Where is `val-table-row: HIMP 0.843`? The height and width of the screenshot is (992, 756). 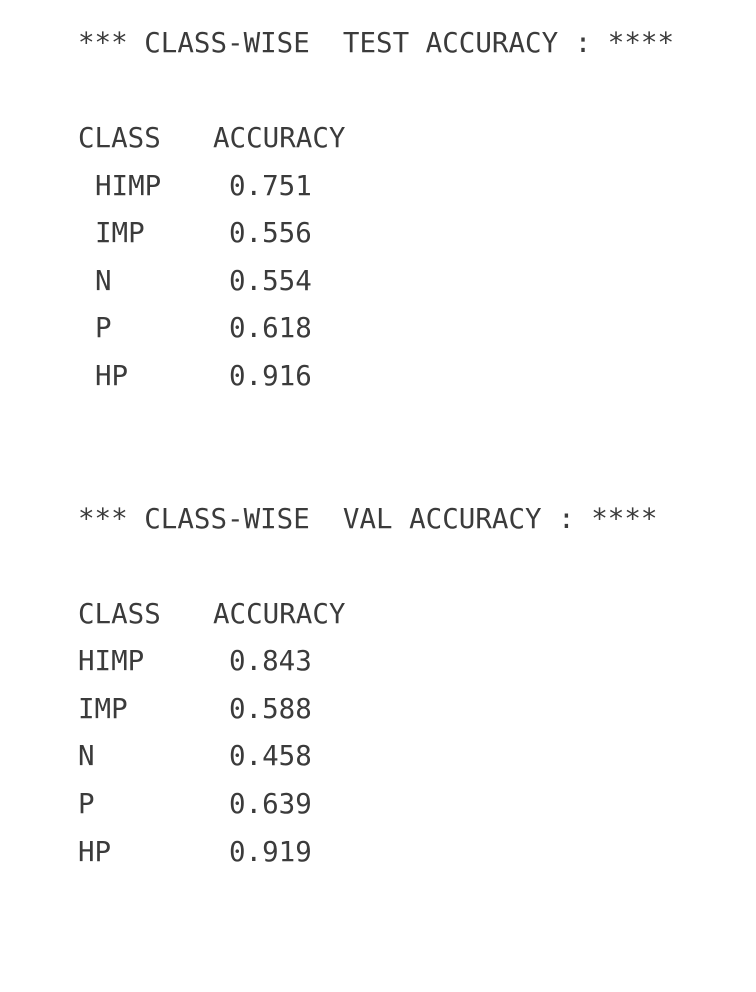
val-table-row: HIMP 0.843 is located at coordinates (278, 661).